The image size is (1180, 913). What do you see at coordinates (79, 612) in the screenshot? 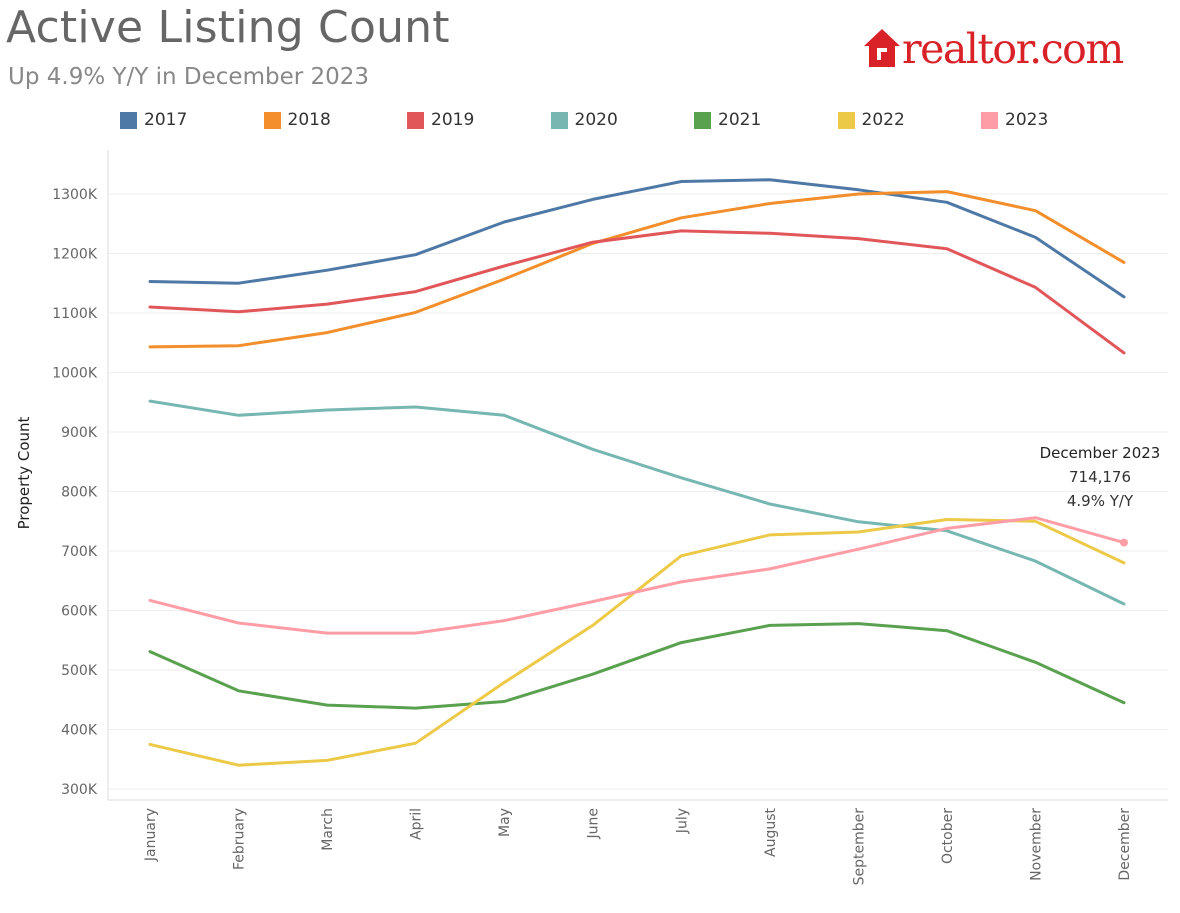
I see `y-tick-label: 600K` at bounding box center [79, 612].